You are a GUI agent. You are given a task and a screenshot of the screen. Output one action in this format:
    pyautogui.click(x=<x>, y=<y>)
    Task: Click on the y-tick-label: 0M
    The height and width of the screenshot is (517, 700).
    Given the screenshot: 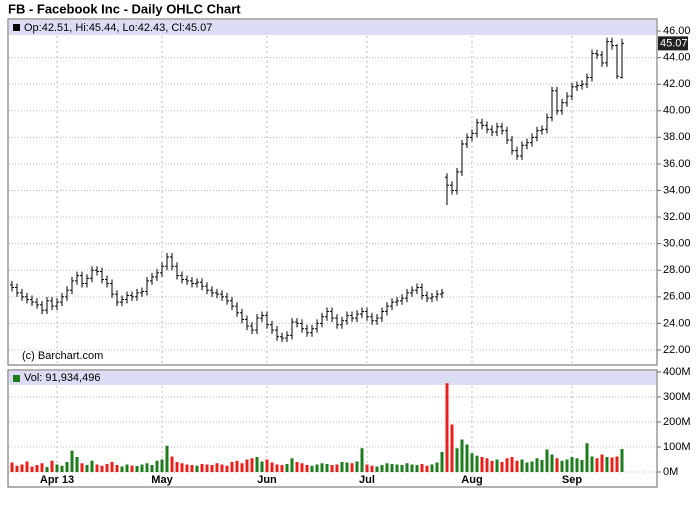 What is the action you would take?
    pyautogui.click(x=670, y=472)
    